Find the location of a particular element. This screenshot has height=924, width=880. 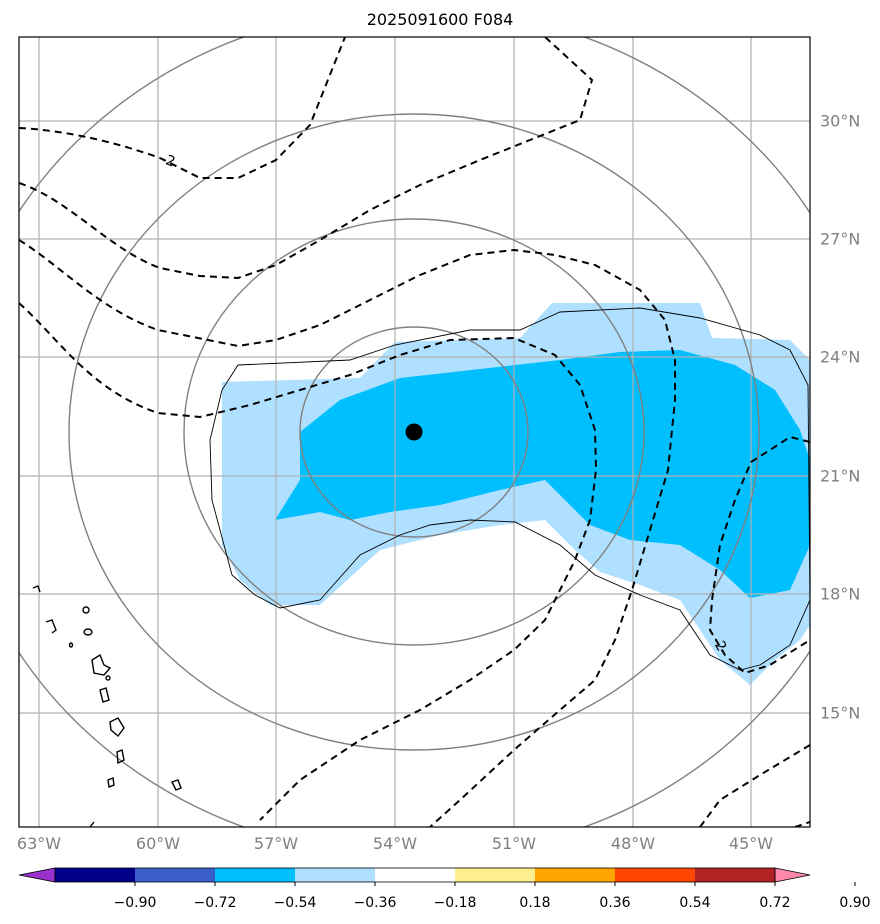

colorbar-tick-label: −0.72 is located at coordinates (215, 903).